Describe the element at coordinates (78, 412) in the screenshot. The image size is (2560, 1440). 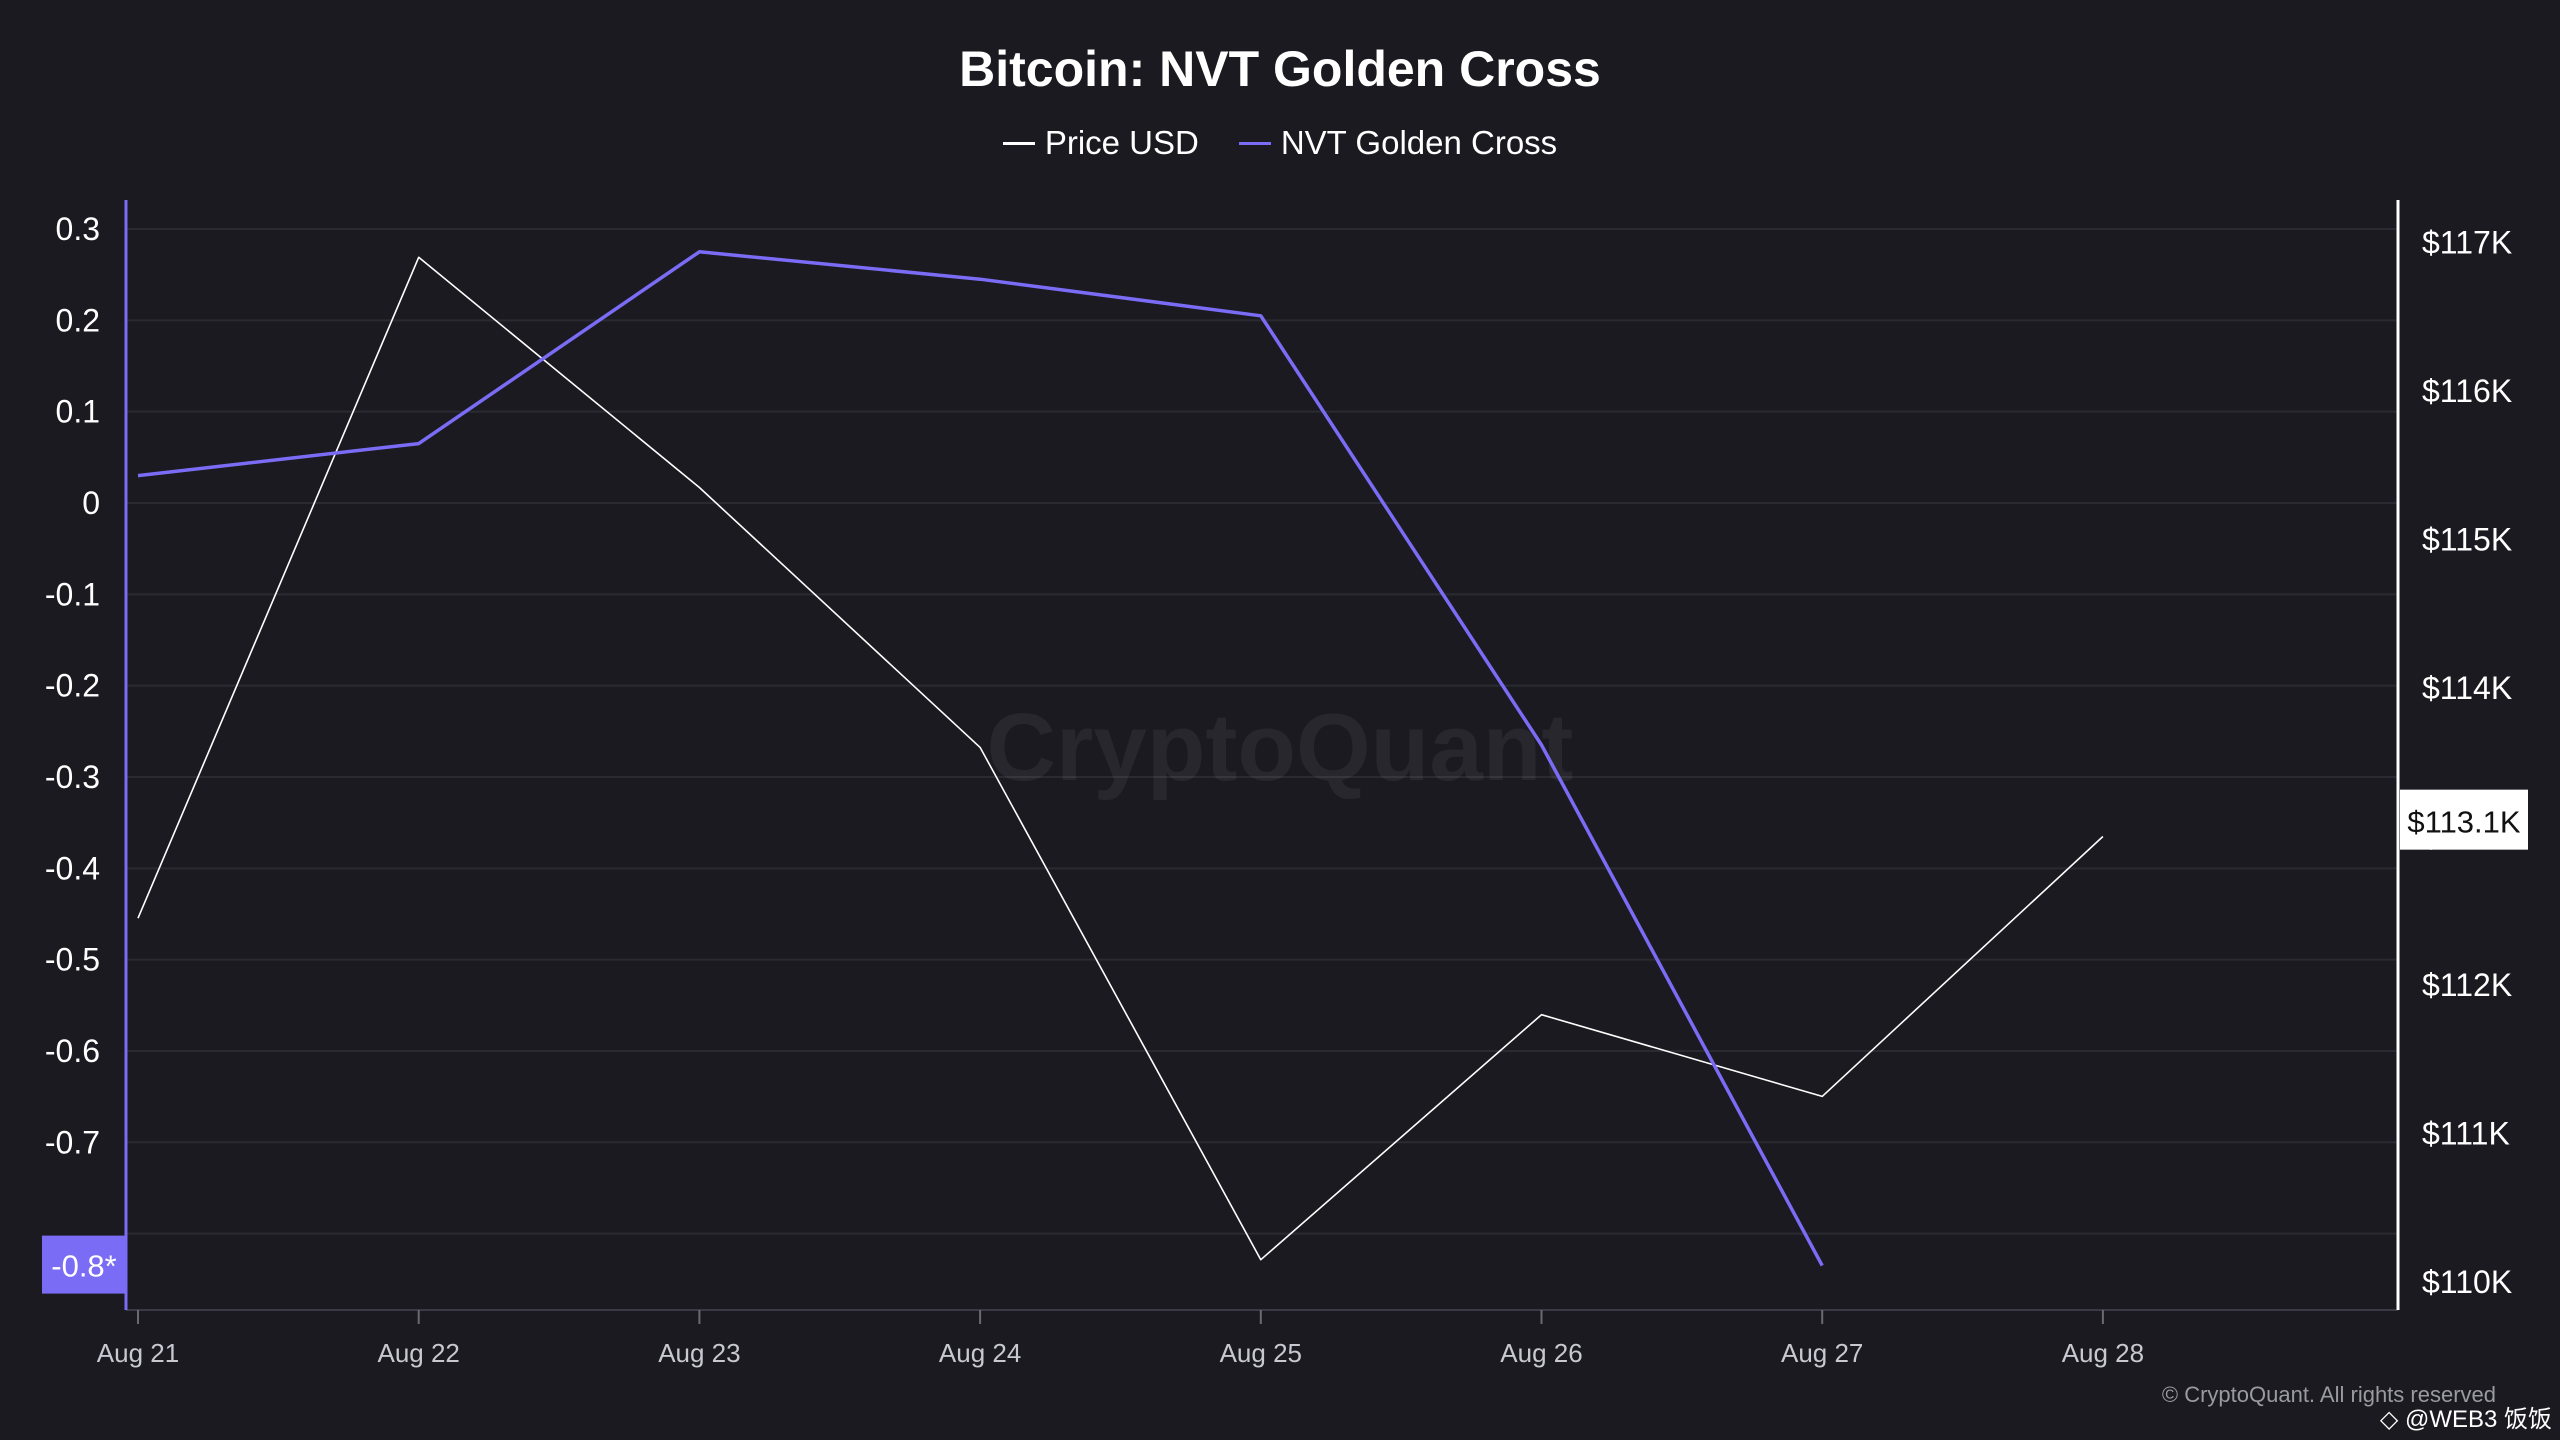
I see `left-tick-label: 0.1` at that location.